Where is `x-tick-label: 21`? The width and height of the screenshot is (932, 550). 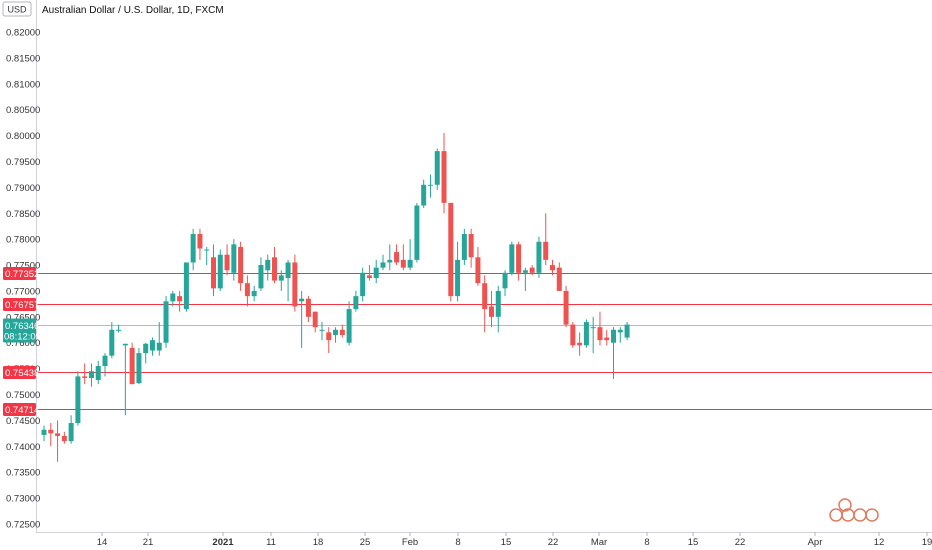 x-tick-label: 21 is located at coordinates (148, 542).